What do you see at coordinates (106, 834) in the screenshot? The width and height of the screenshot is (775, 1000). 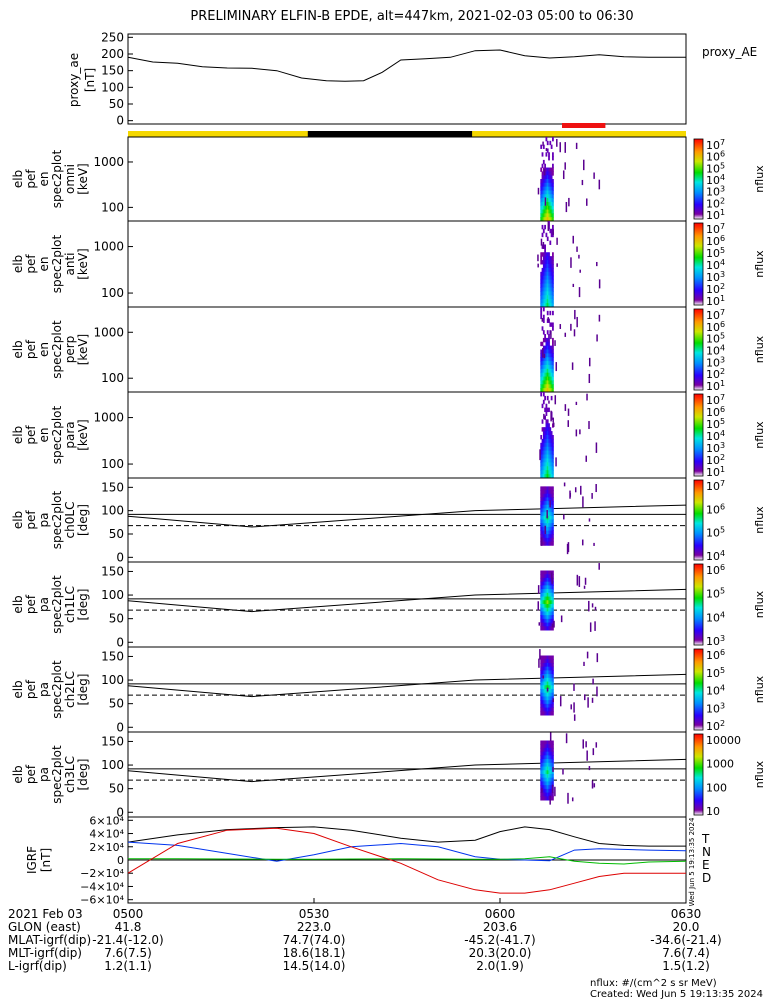 I see `igrf-ytick-label: 4×10⁴` at bounding box center [106, 834].